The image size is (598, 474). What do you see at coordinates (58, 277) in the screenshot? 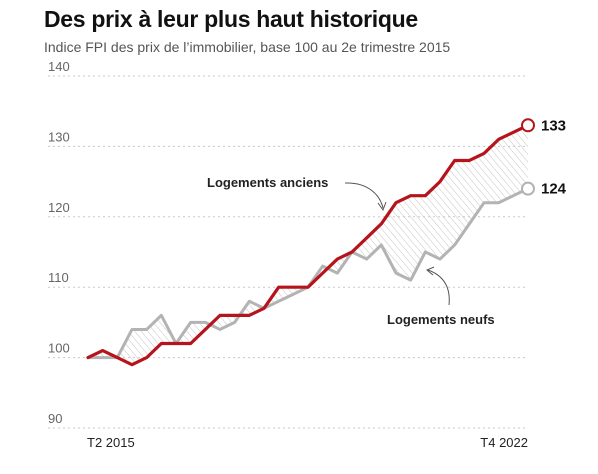
I see `y-tick-label: 110` at bounding box center [58, 277].